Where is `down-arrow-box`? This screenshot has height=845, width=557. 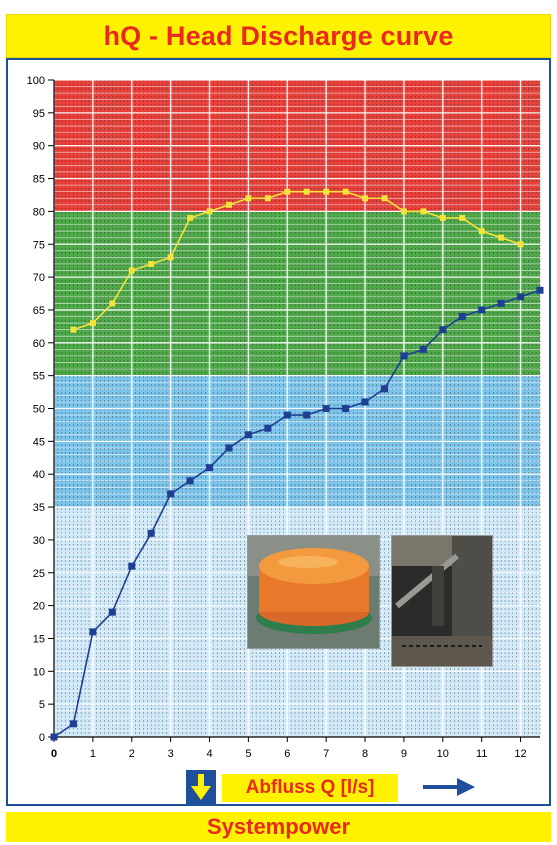 down-arrow-box is located at coordinates (201, 787).